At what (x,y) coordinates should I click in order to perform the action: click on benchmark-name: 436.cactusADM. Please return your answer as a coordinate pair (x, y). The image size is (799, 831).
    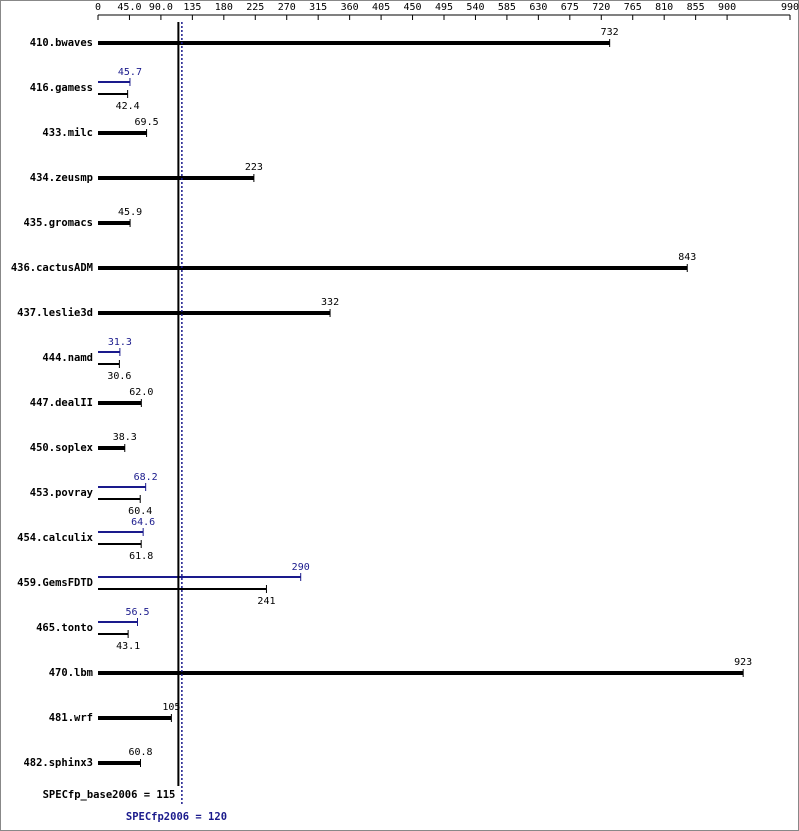
    Looking at the image, I should click on (52, 268).